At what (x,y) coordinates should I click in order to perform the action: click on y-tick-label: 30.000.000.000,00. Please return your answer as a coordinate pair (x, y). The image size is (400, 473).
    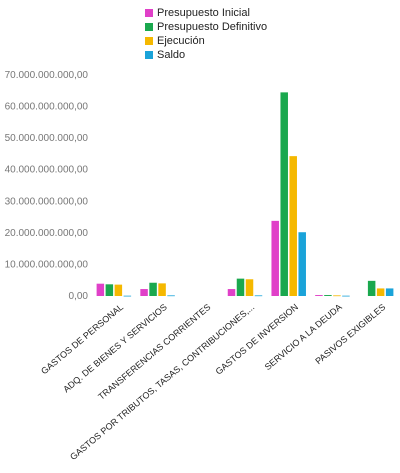
    Looking at the image, I should click on (47, 201).